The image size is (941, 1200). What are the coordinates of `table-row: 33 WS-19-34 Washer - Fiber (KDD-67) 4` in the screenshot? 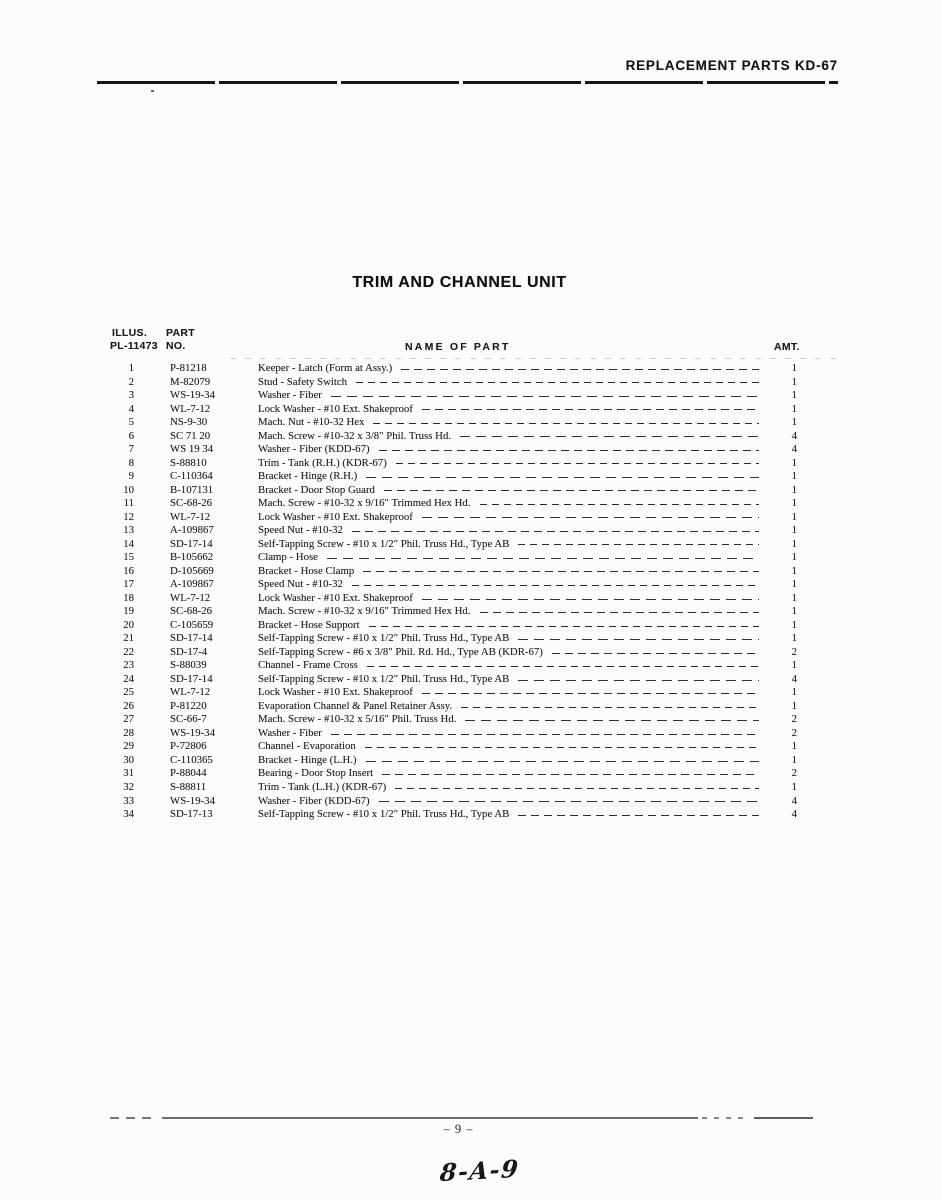 It's located at (454, 802).